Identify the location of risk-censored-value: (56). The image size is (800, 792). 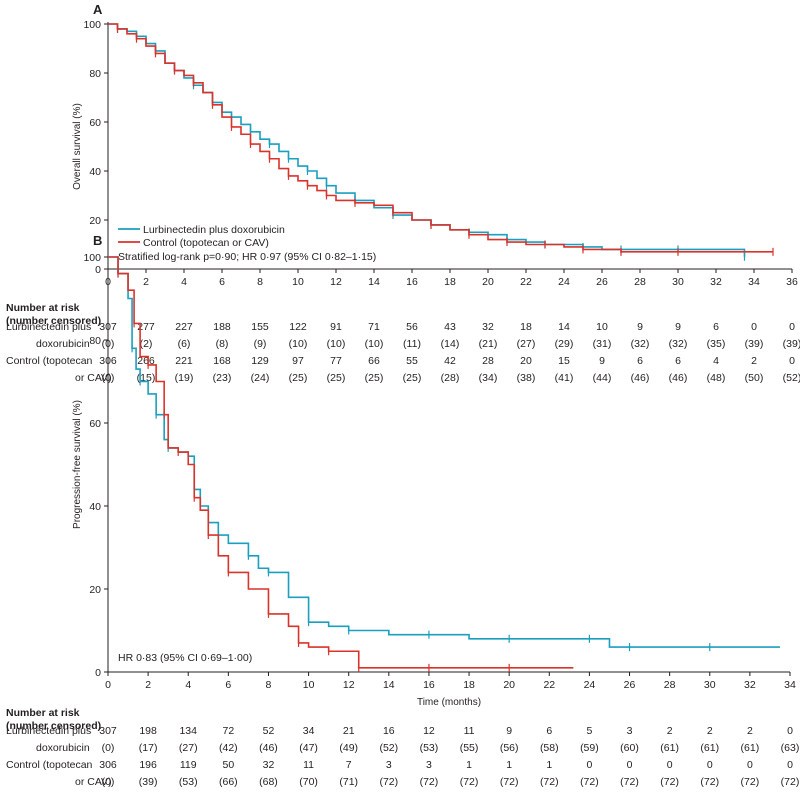
(509, 748).